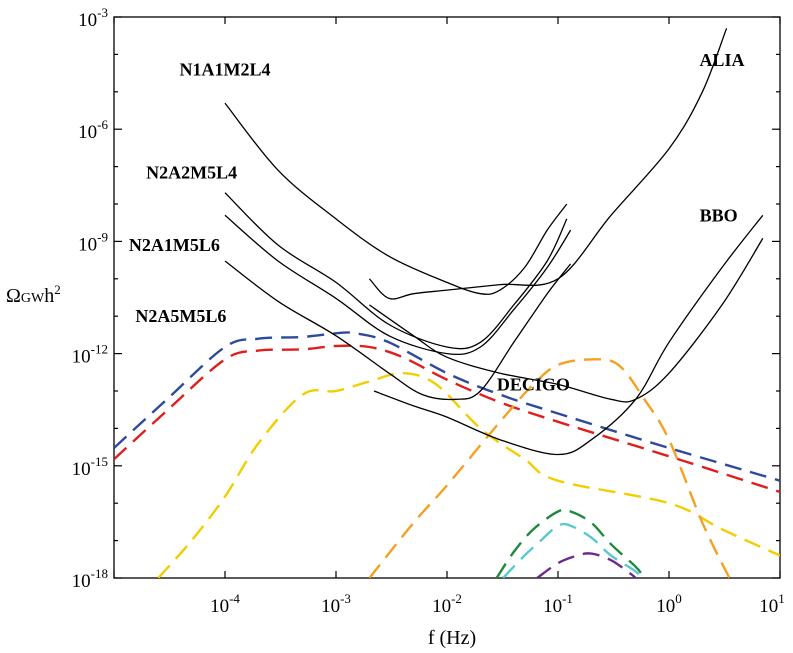 Image resolution: width=793 pixels, height=653 pixels. I want to click on annotation-n2a1m5l6: N2A1M5L6, so click(174, 245).